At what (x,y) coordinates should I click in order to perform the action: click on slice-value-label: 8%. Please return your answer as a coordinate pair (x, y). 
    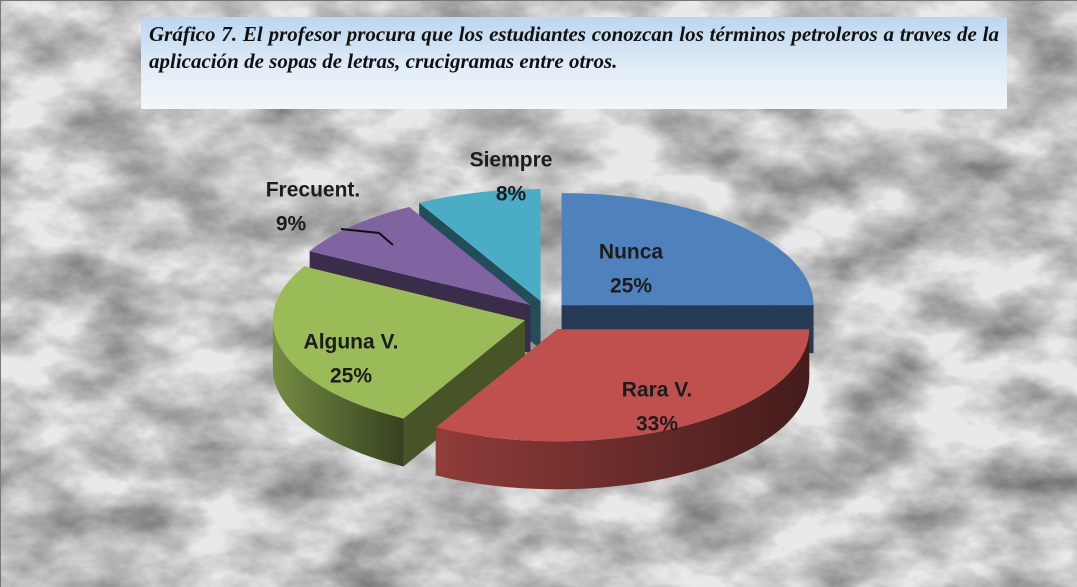
    Looking at the image, I should click on (511, 194).